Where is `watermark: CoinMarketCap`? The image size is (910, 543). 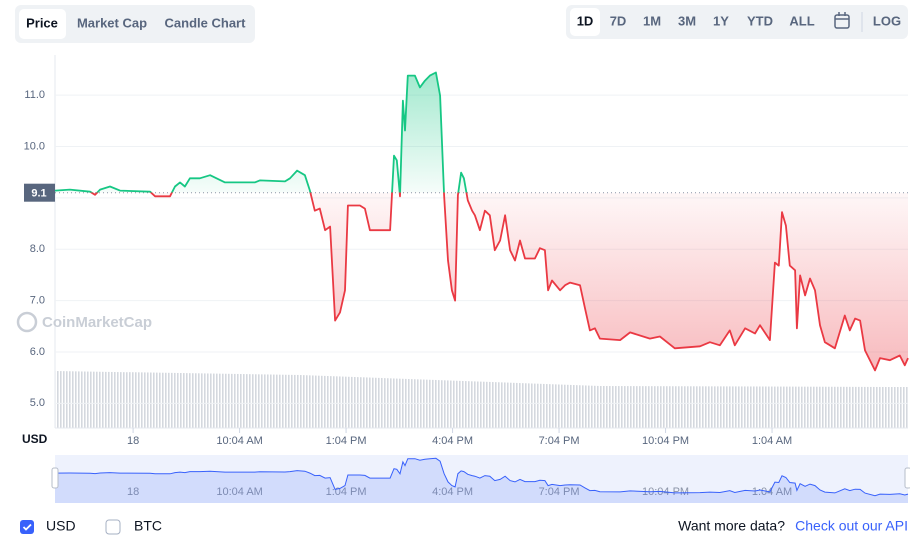
watermark: CoinMarketCap is located at coordinates (84, 322).